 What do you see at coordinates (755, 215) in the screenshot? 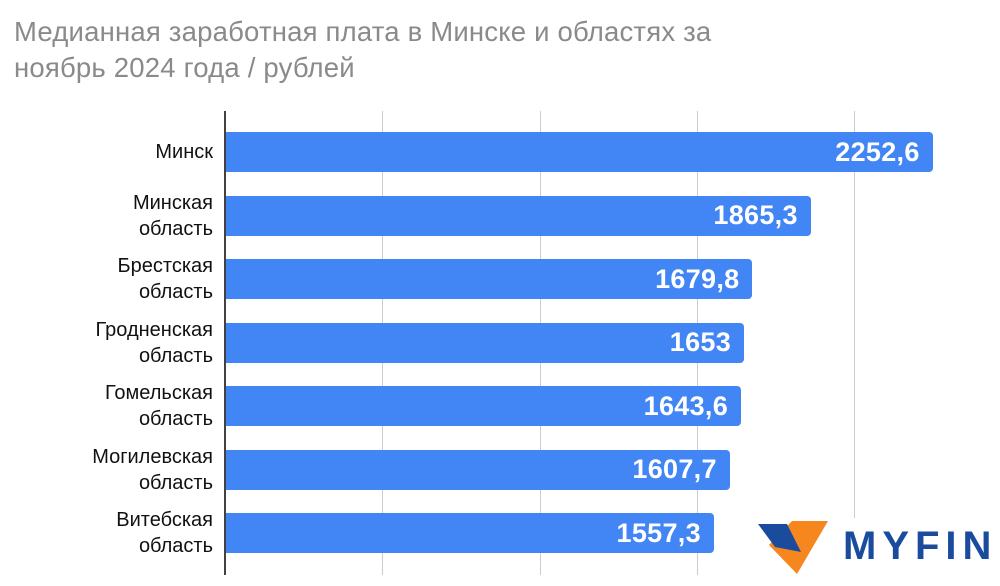
I see `bar-value-label: 1865,3` at bounding box center [755, 215].